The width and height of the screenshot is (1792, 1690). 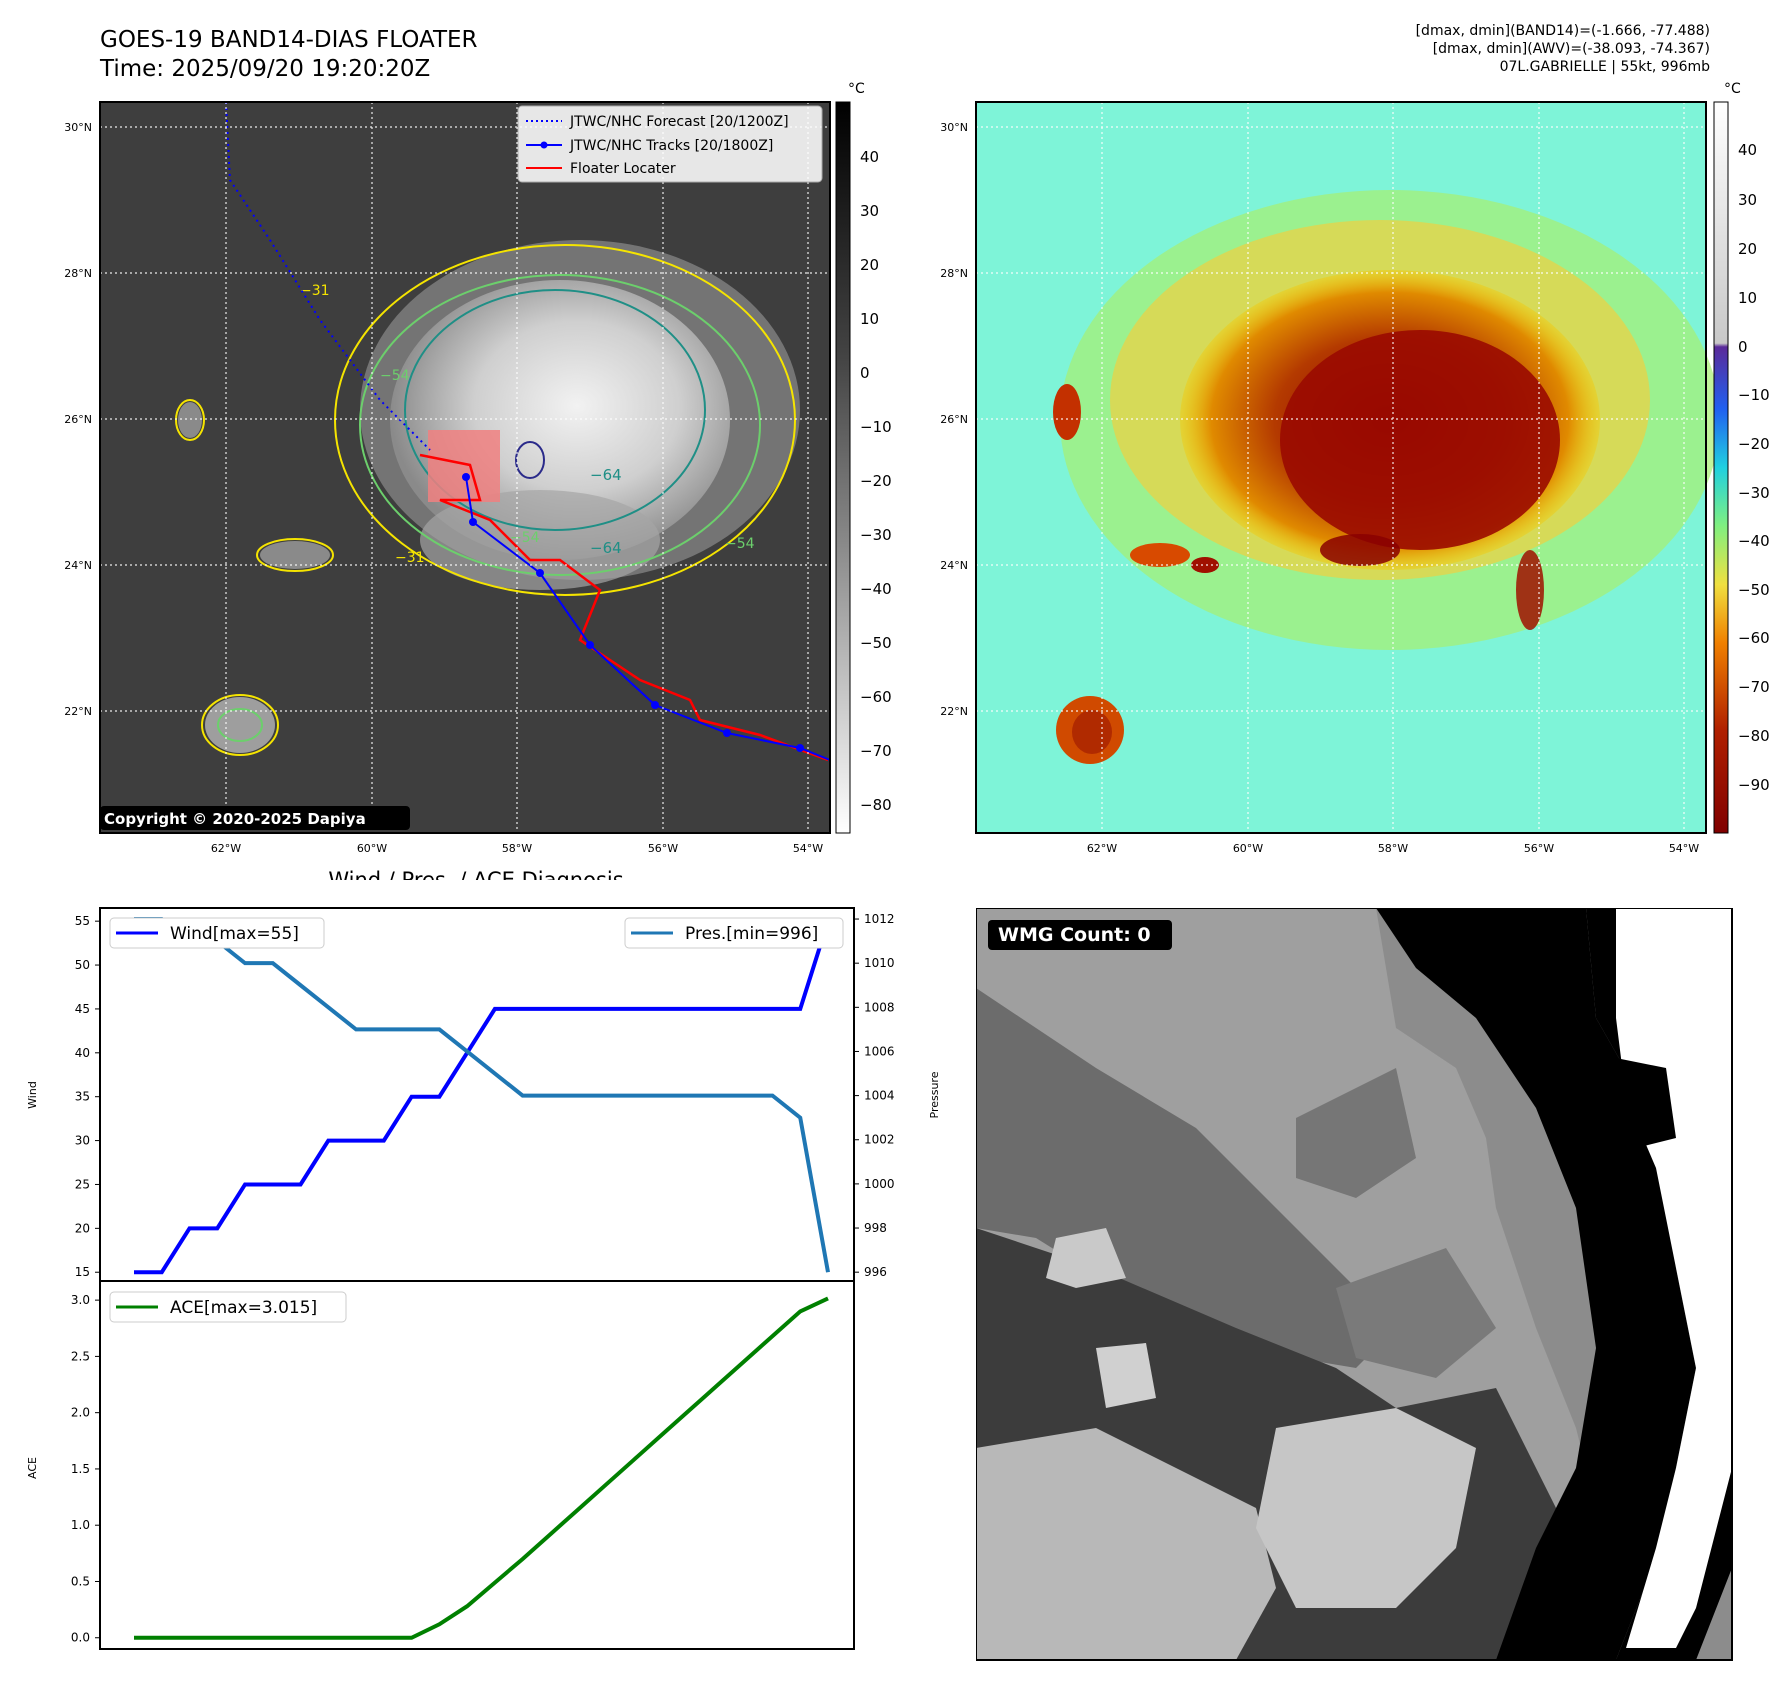 What do you see at coordinates (82, 1141) in the screenshot?
I see `wind-tick-label: 30` at bounding box center [82, 1141].